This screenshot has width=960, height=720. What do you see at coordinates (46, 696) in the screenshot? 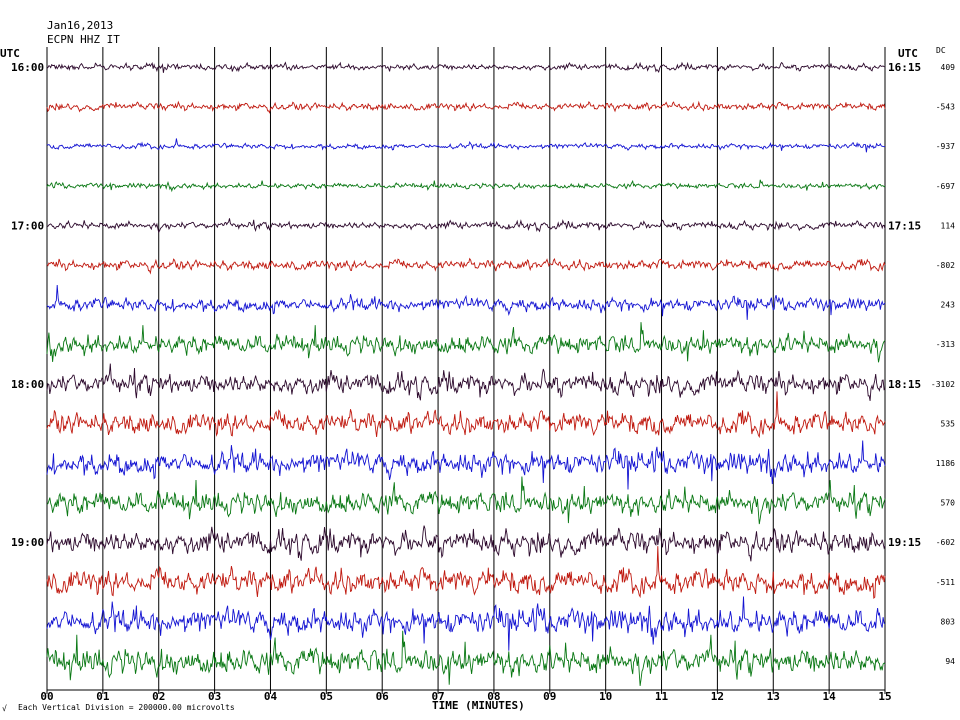
I see `x-tick-label: 00` at bounding box center [46, 696].